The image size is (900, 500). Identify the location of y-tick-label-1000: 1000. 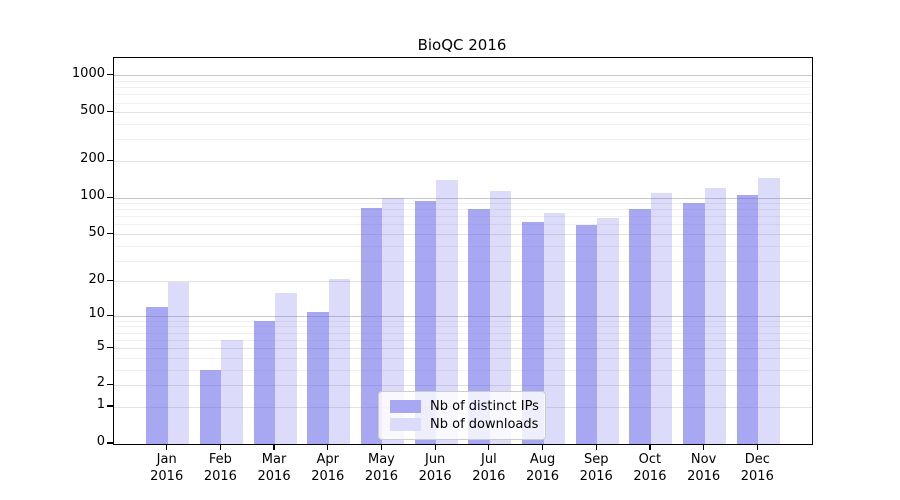
(88, 73).